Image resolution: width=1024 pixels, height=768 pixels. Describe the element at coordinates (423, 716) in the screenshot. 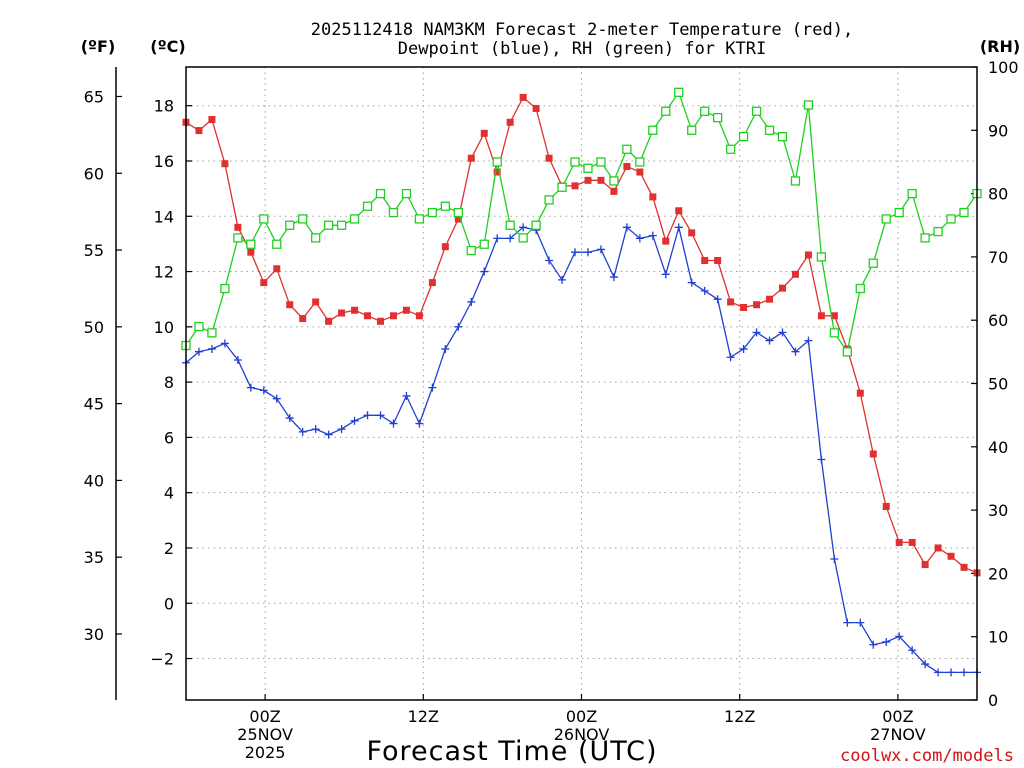

I see `x-tick-label-36-0: 12Z` at that location.